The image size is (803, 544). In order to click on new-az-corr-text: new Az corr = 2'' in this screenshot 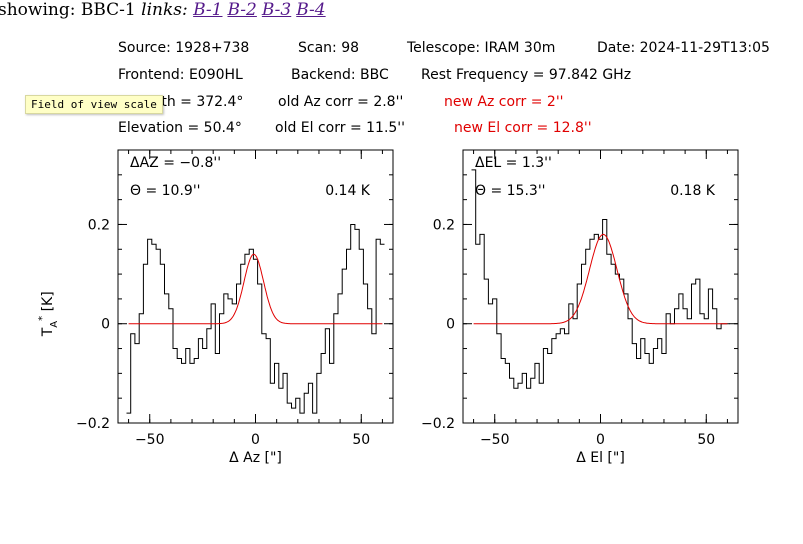, I will do `click(504, 102)`.